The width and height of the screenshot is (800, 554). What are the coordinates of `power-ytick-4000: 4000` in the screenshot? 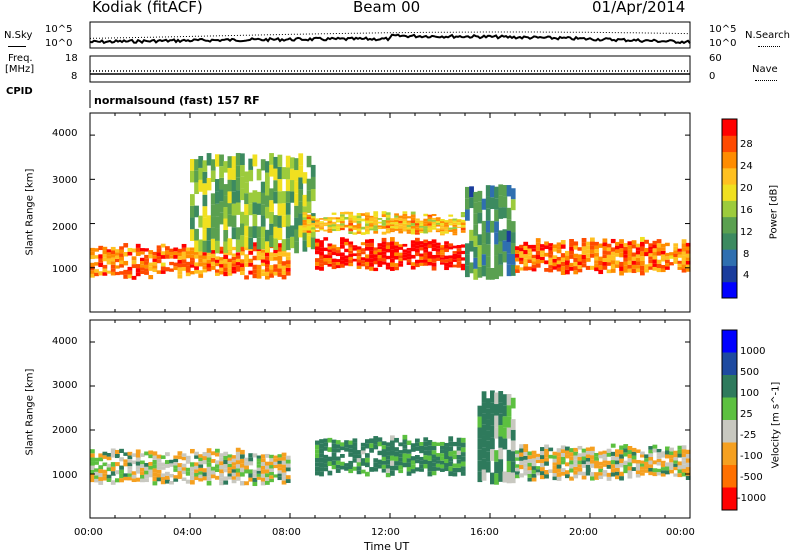 It's located at (65, 133).